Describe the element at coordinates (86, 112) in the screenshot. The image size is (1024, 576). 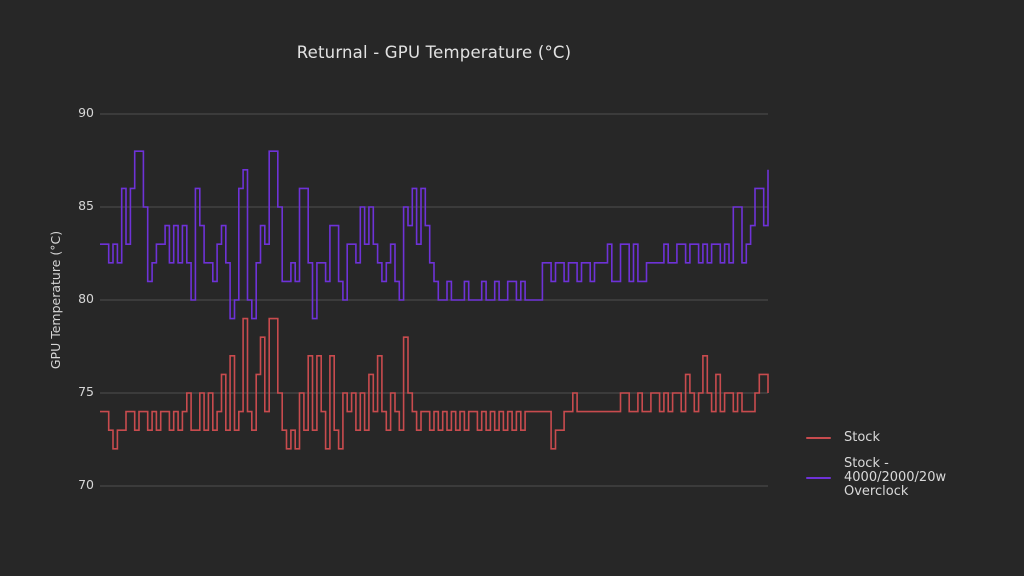
I see `y-tick-label-90: 90` at that location.